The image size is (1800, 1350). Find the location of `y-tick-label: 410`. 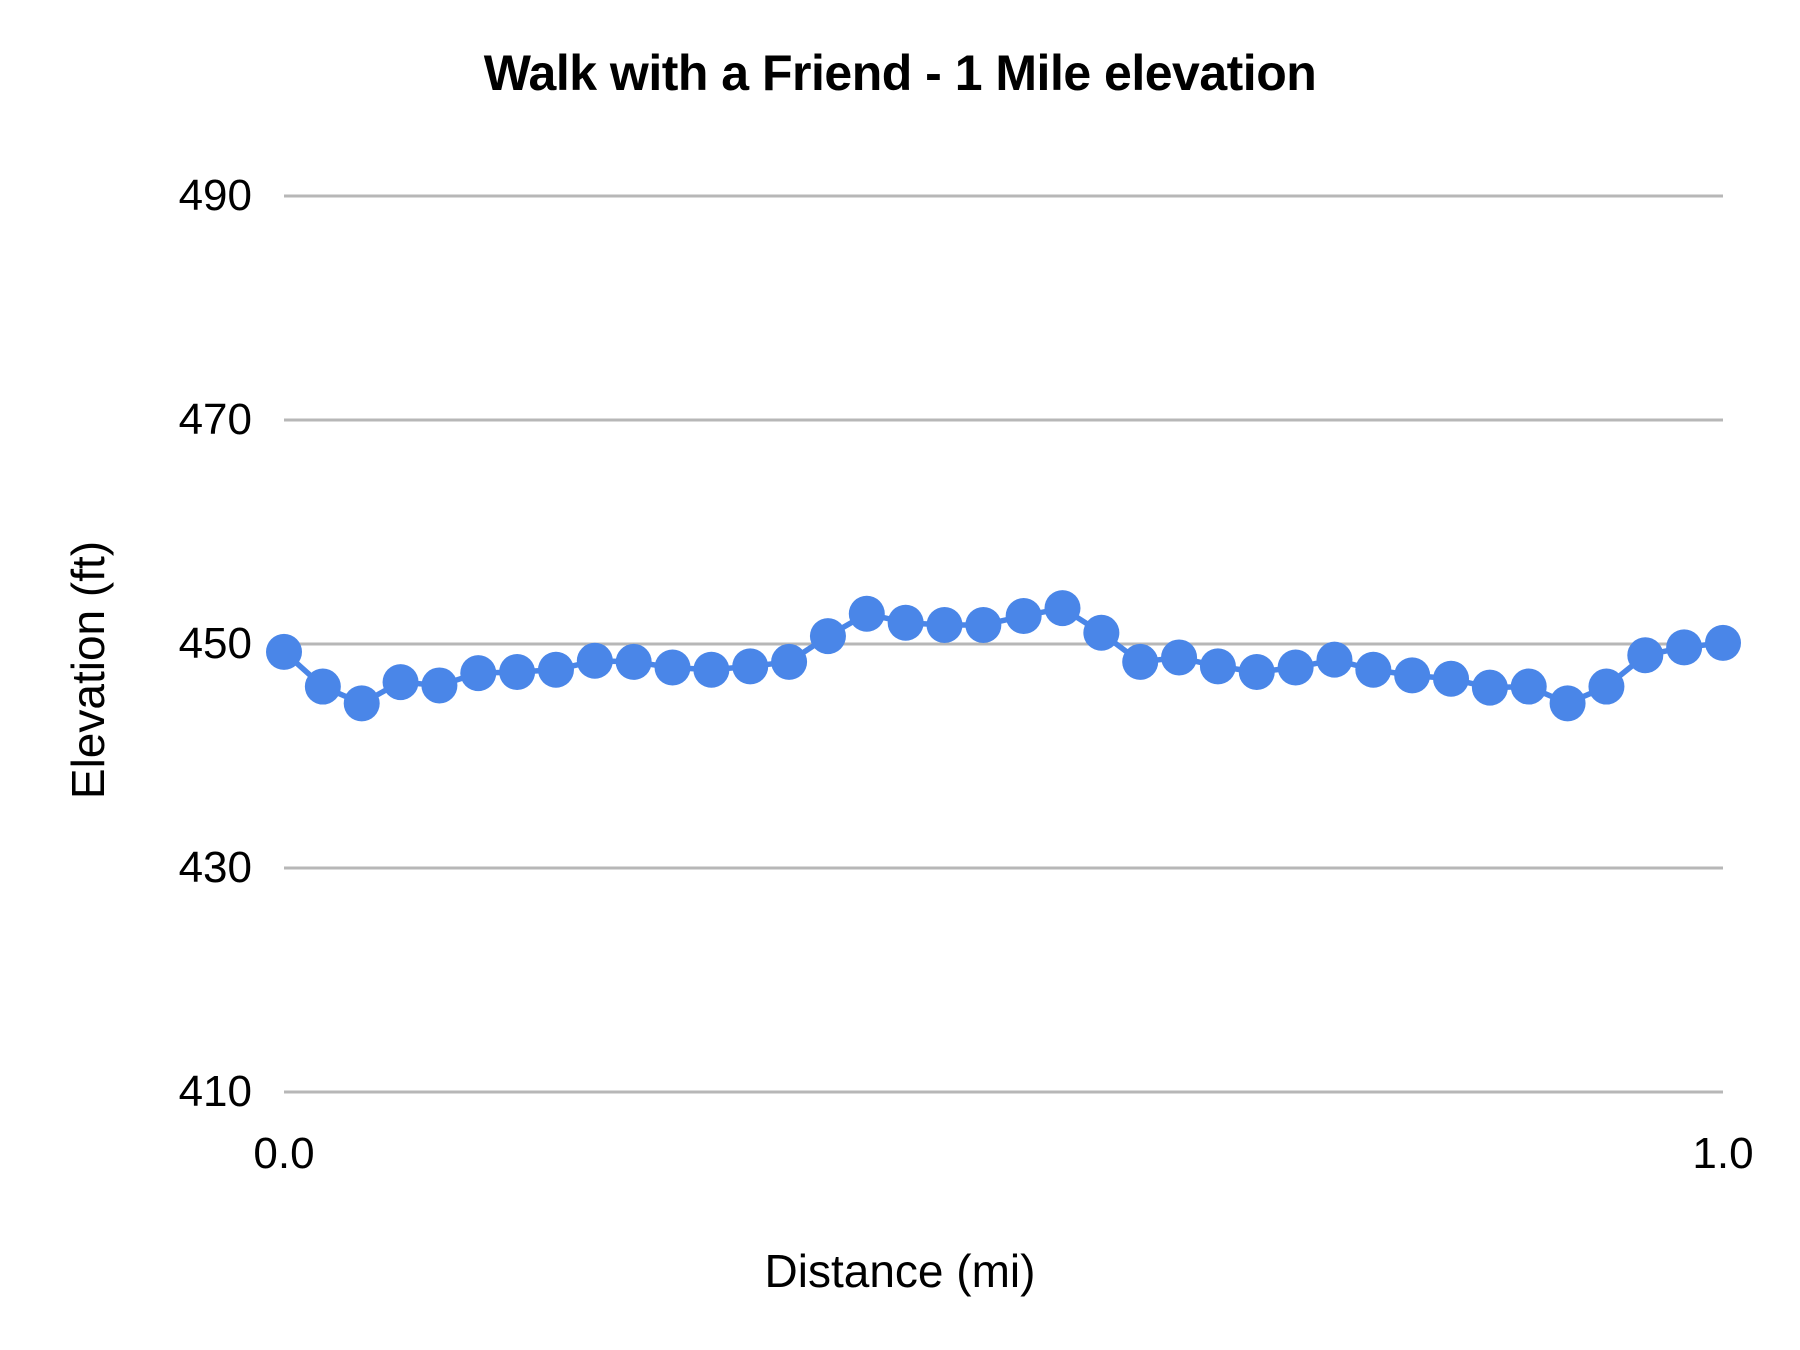

y-tick-label: 410 is located at coordinates (215, 1091).